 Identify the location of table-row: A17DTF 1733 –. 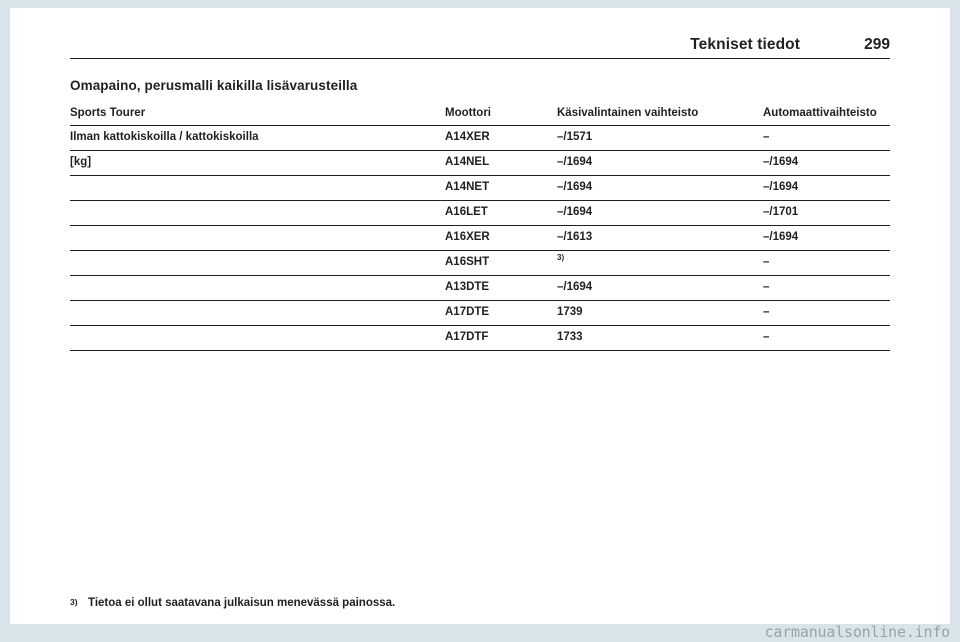
(480, 338).